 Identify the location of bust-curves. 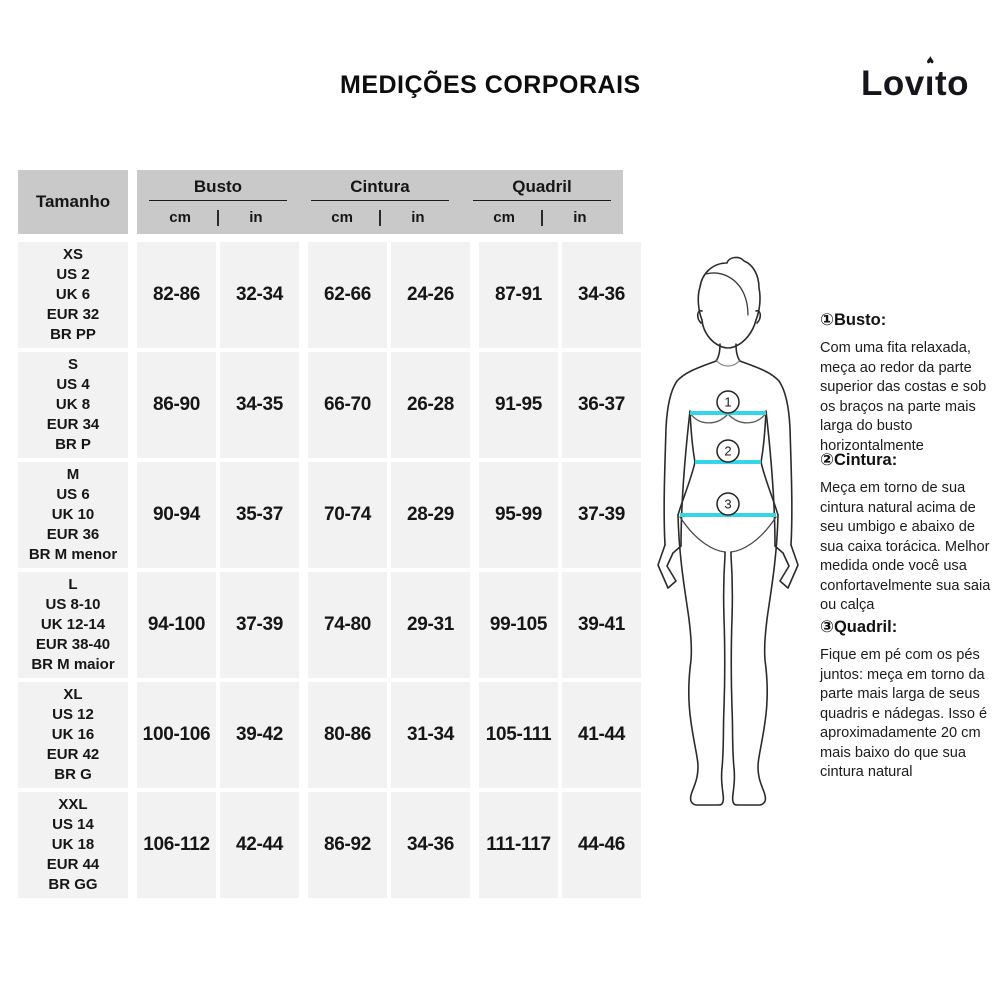
(728, 418).